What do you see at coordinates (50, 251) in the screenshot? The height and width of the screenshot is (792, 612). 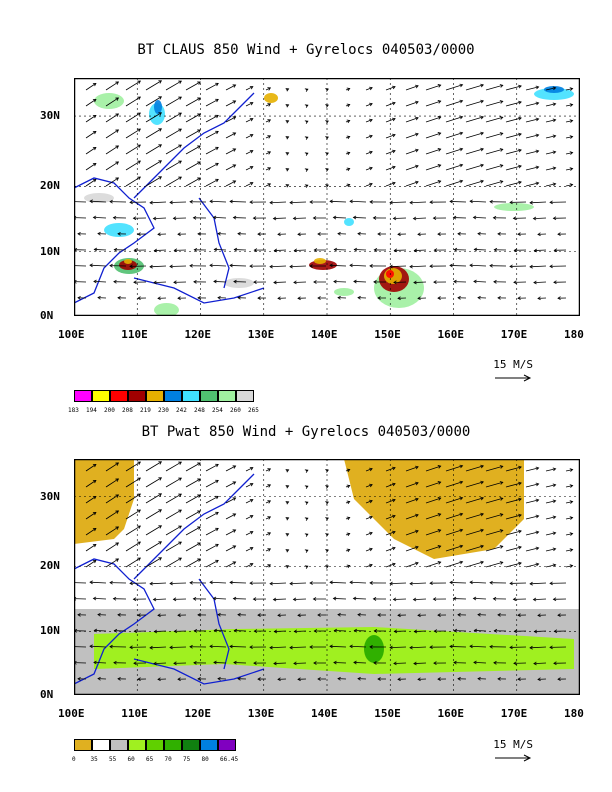 I see `panel1-lat-label: 10N` at bounding box center [50, 251].